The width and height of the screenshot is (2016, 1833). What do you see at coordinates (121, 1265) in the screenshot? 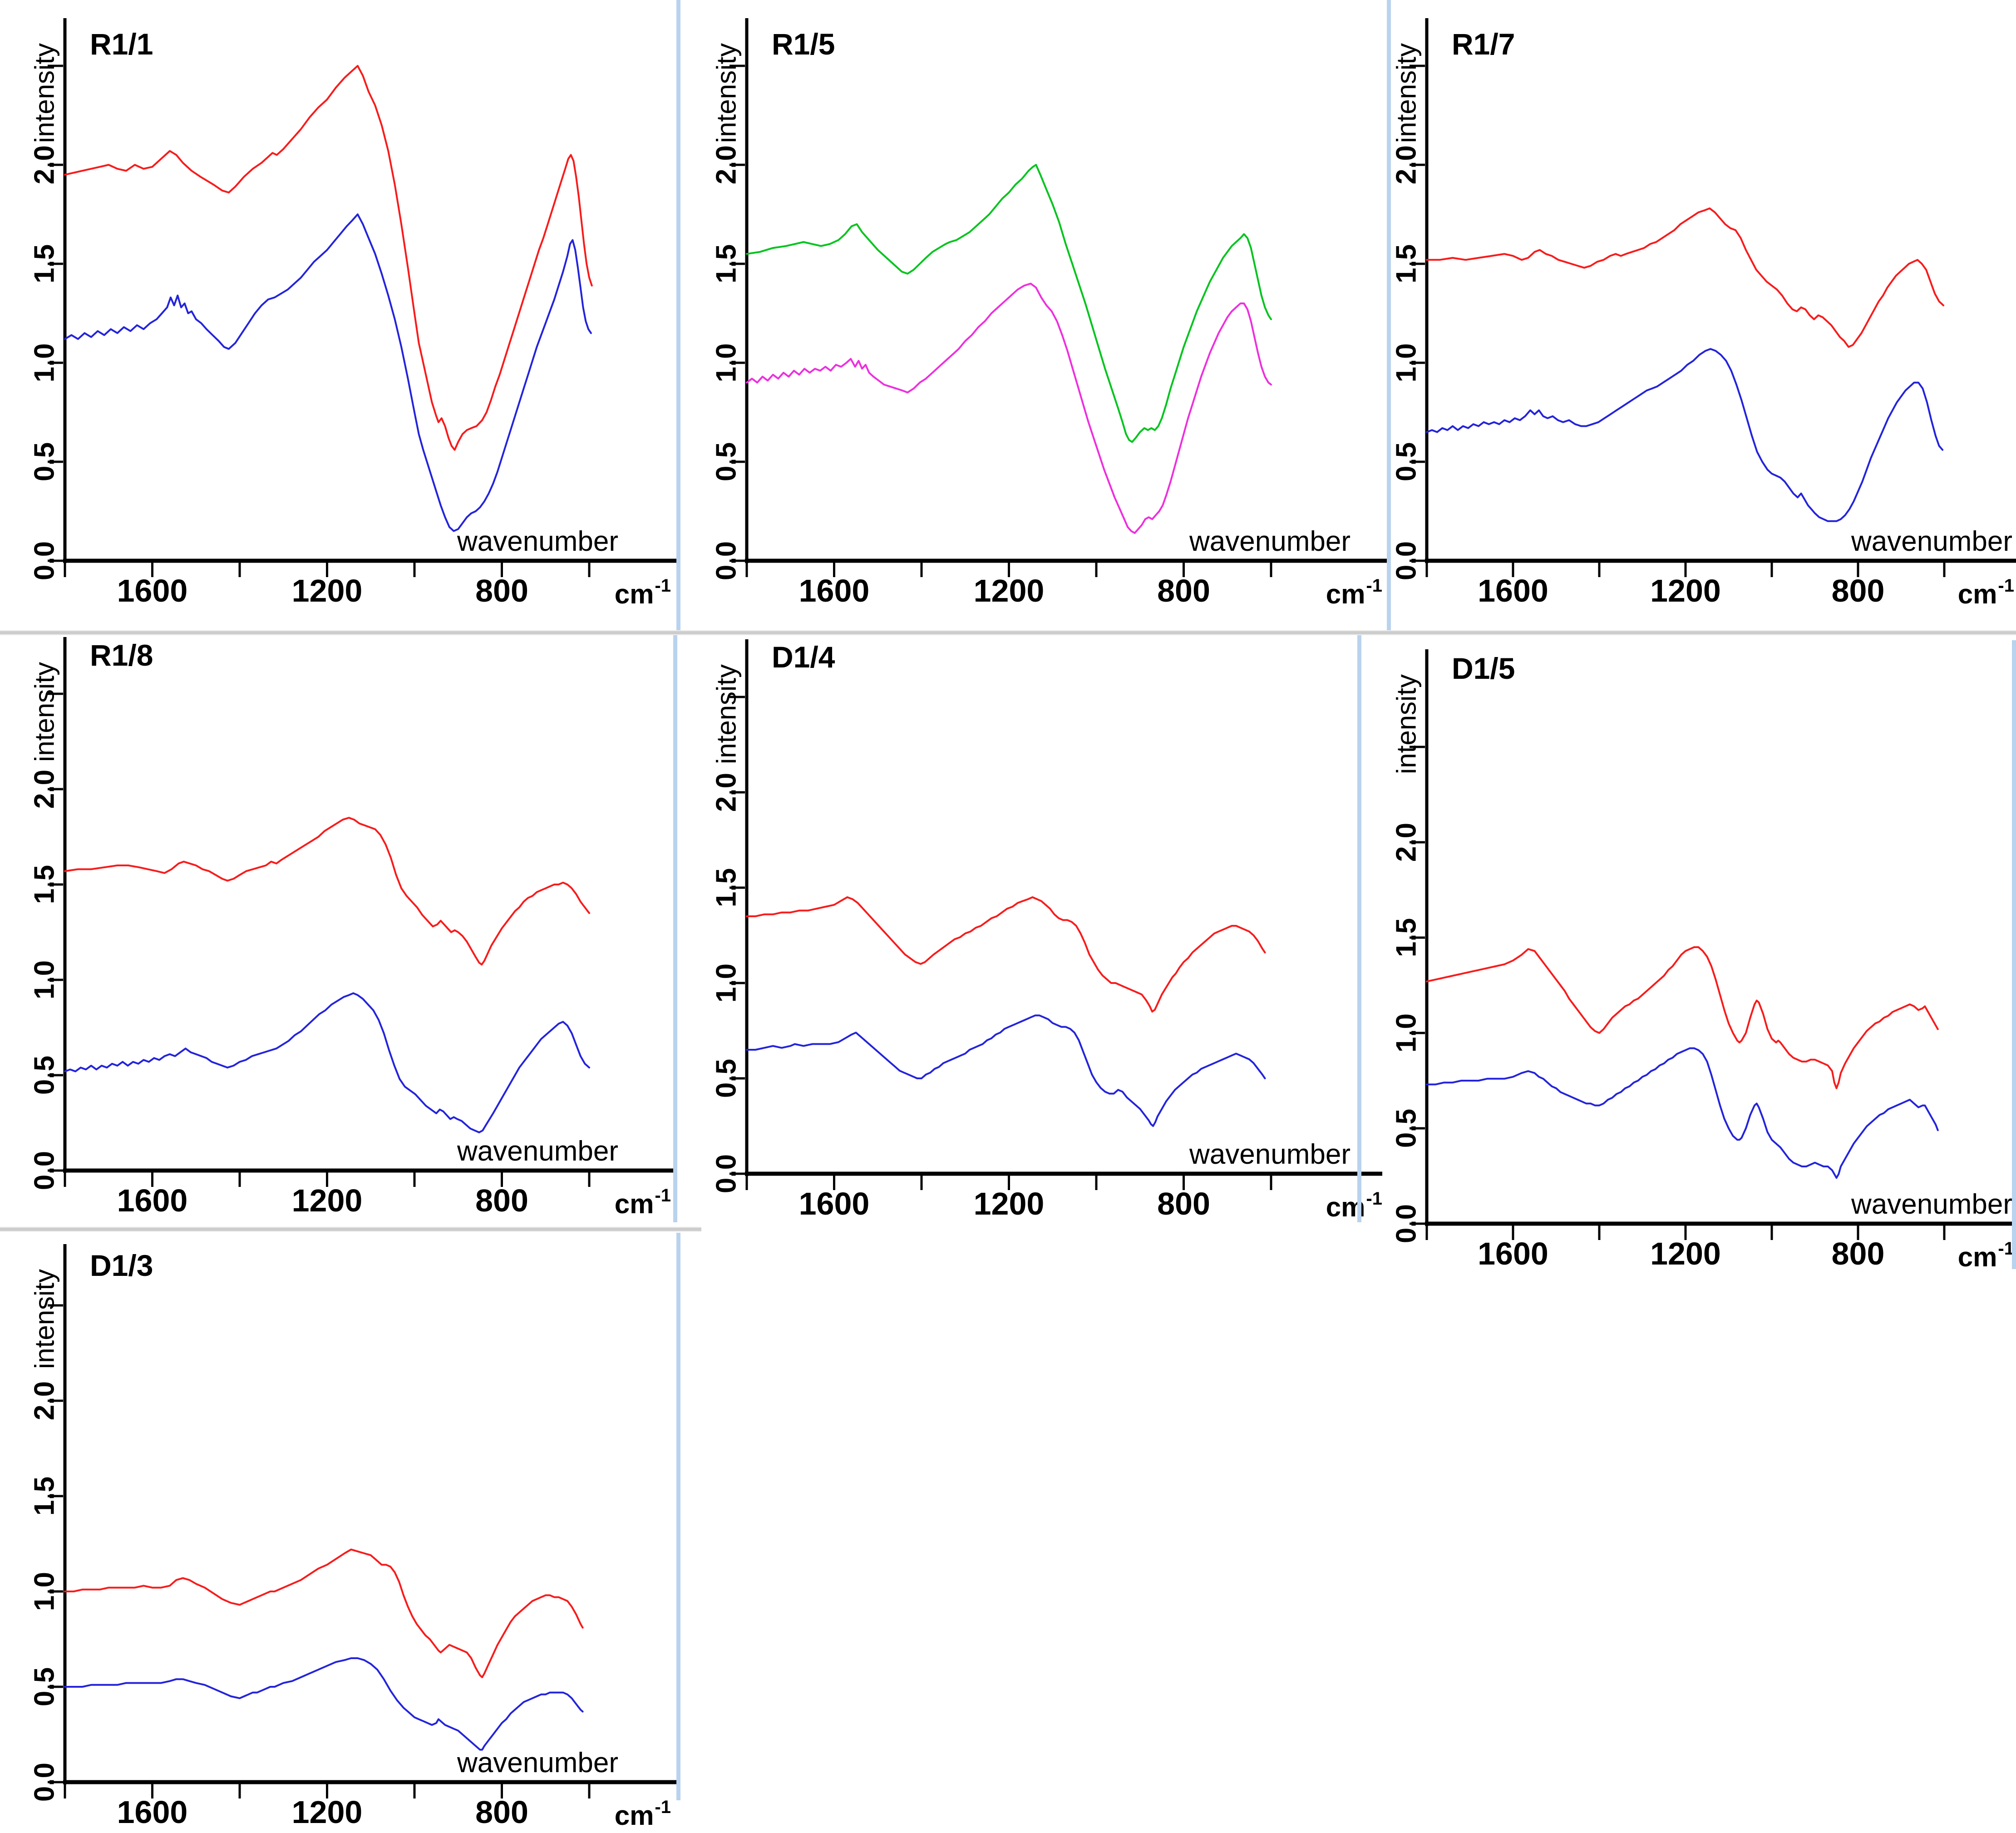
I see `panel-title: D1/3` at bounding box center [121, 1265].